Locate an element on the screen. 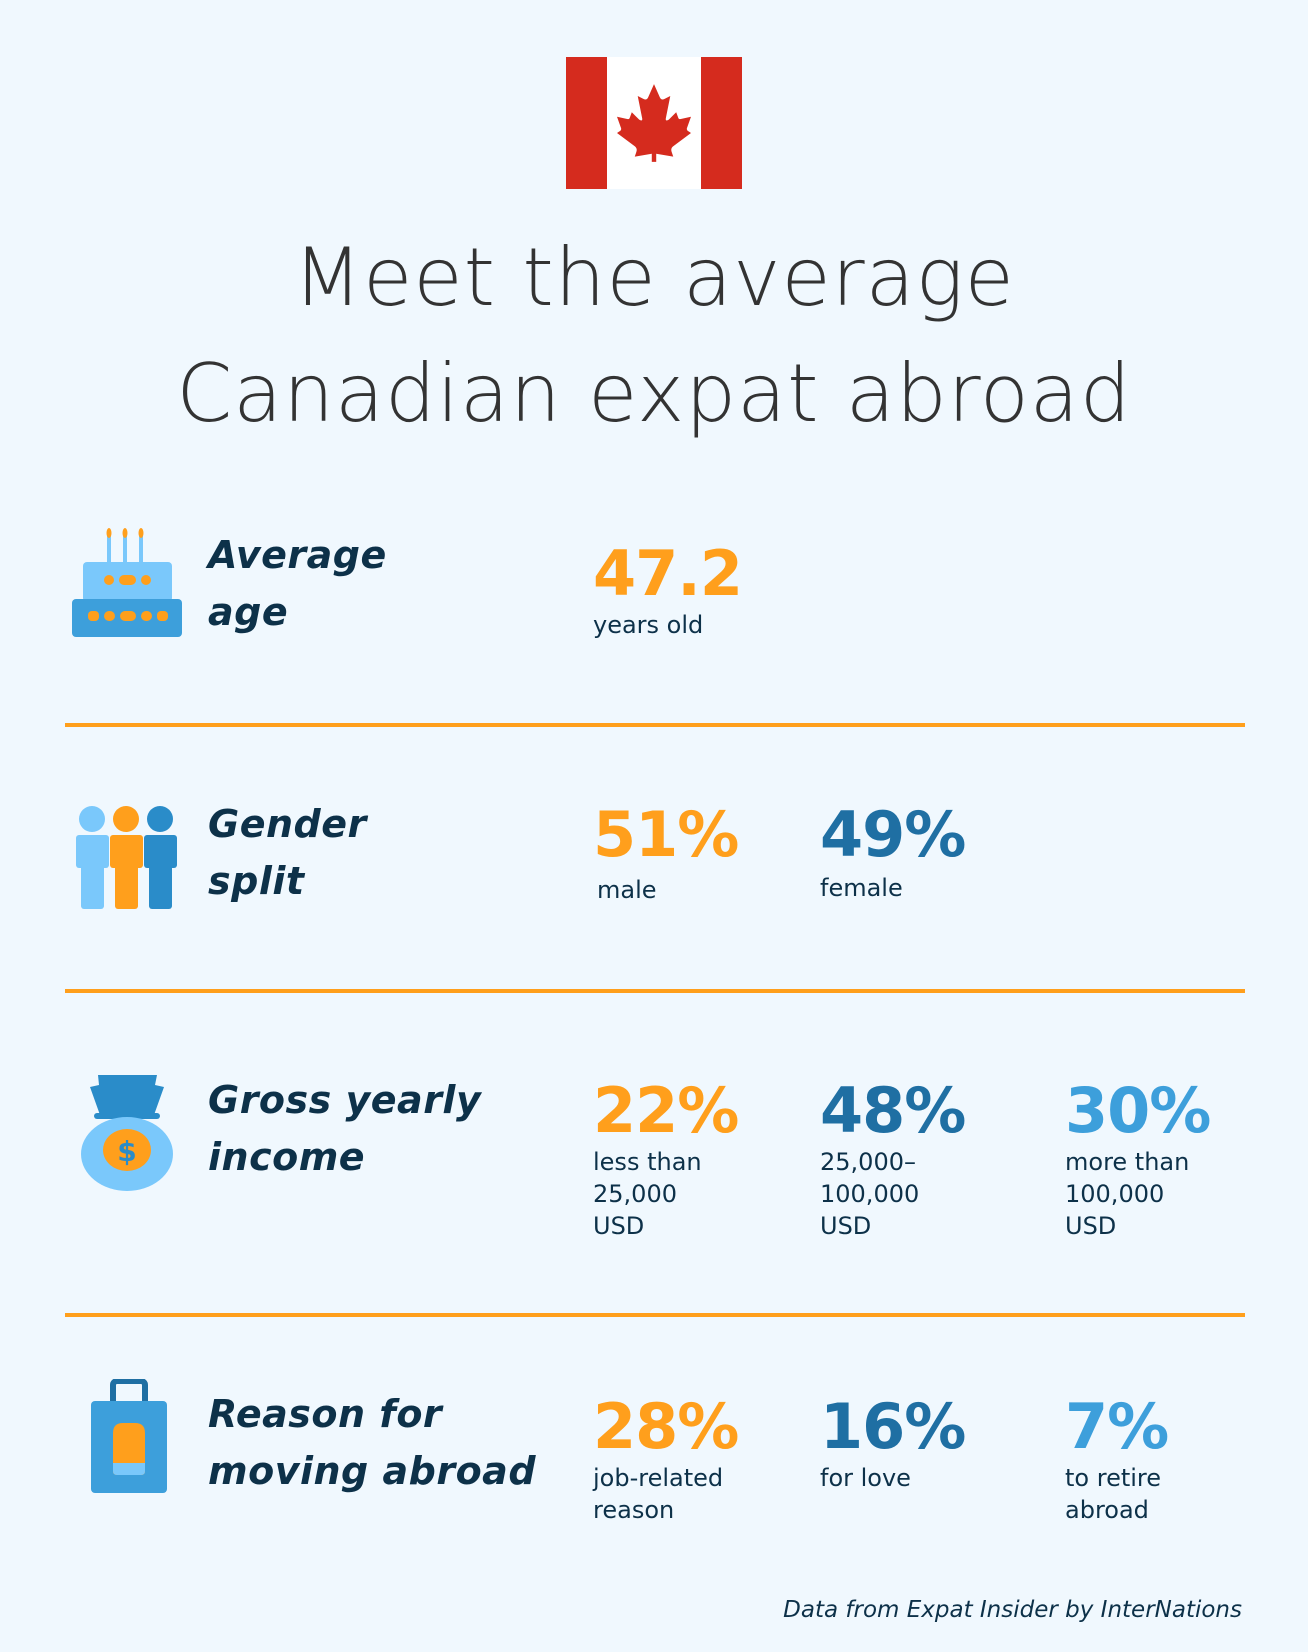 This screenshot has height=1652, width=1308. title-line-1: Meet the average is located at coordinates (654, 277).